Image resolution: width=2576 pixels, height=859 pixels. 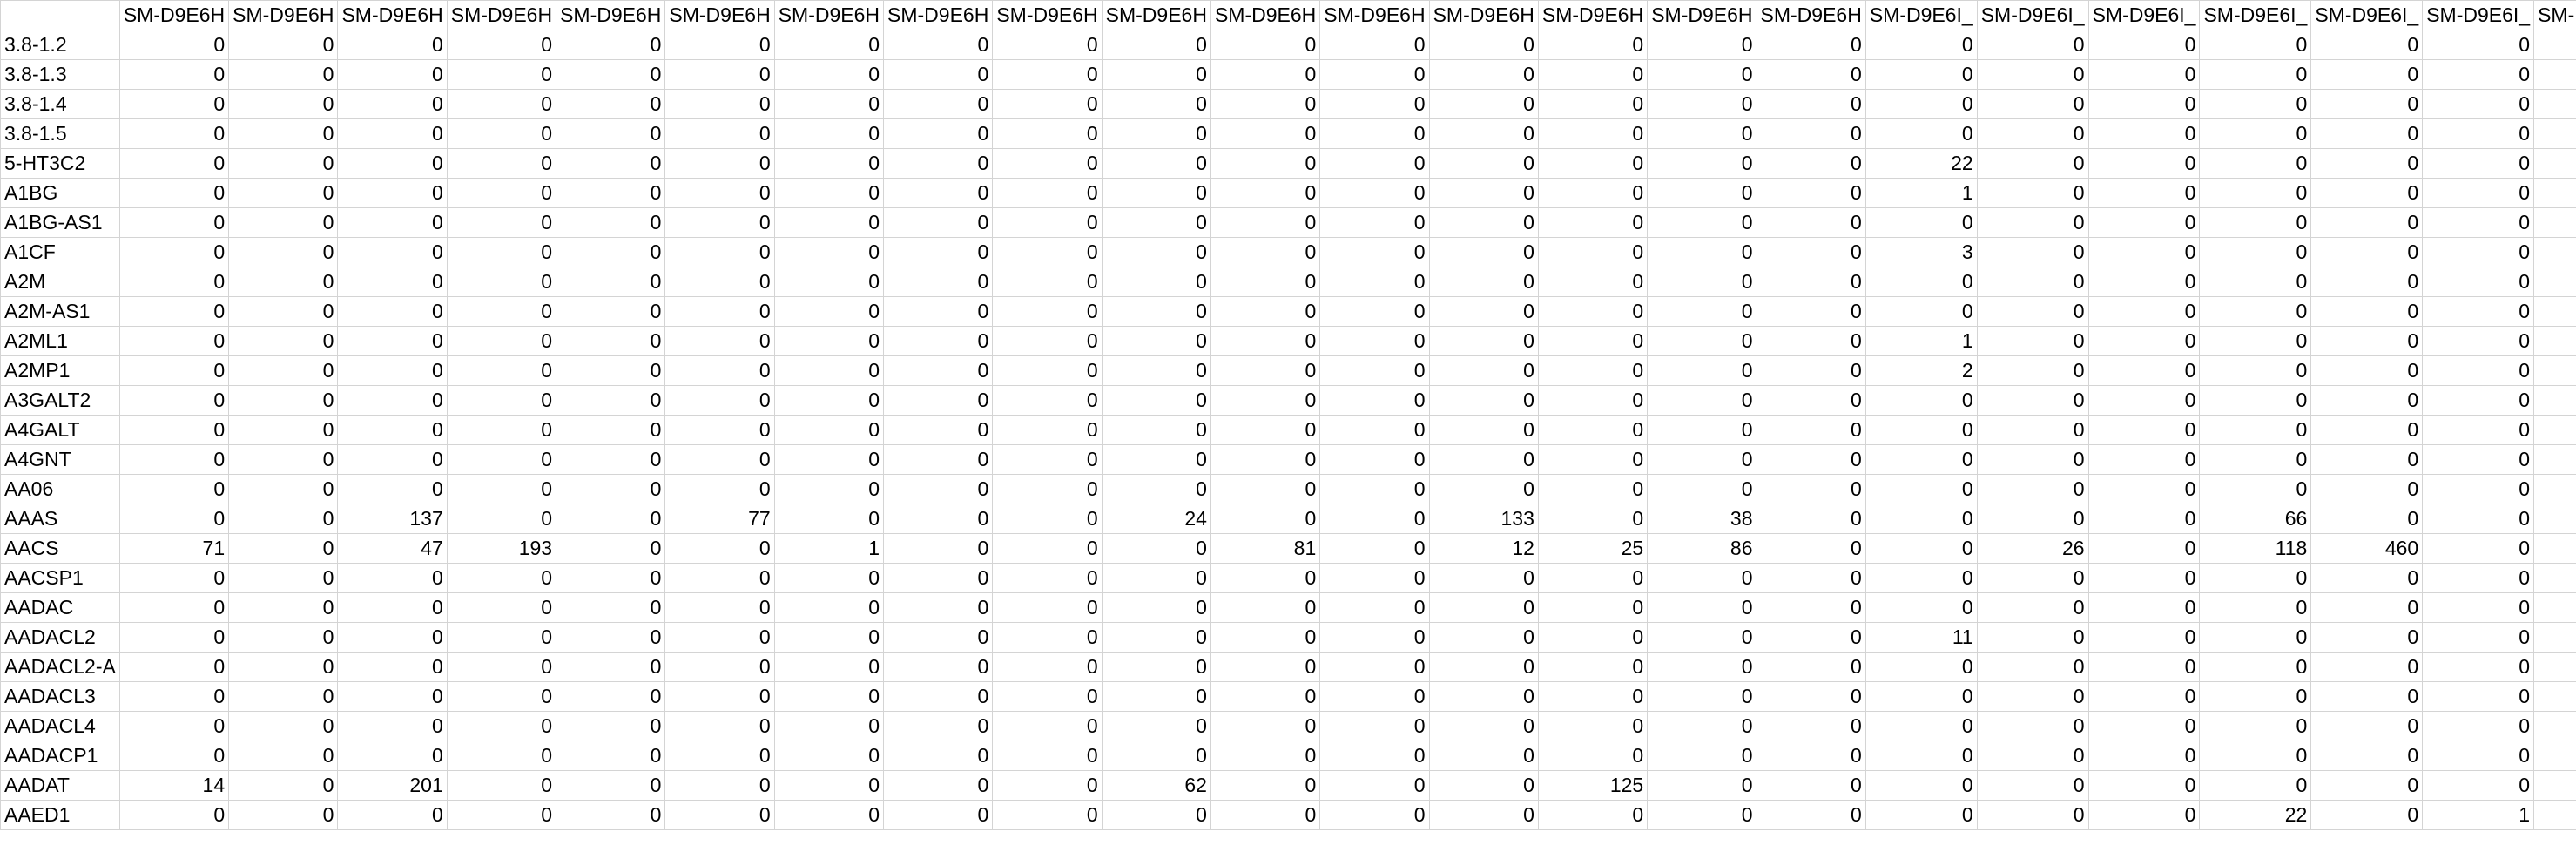 What do you see at coordinates (60, 549) in the screenshot?
I see `gene-name-cell: AACS` at bounding box center [60, 549].